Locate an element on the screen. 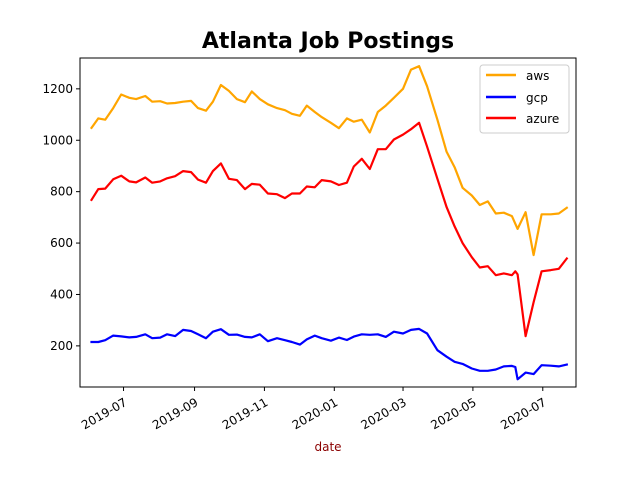 The height and width of the screenshot is (480, 640). x-axis-label: date is located at coordinates (327, 447).